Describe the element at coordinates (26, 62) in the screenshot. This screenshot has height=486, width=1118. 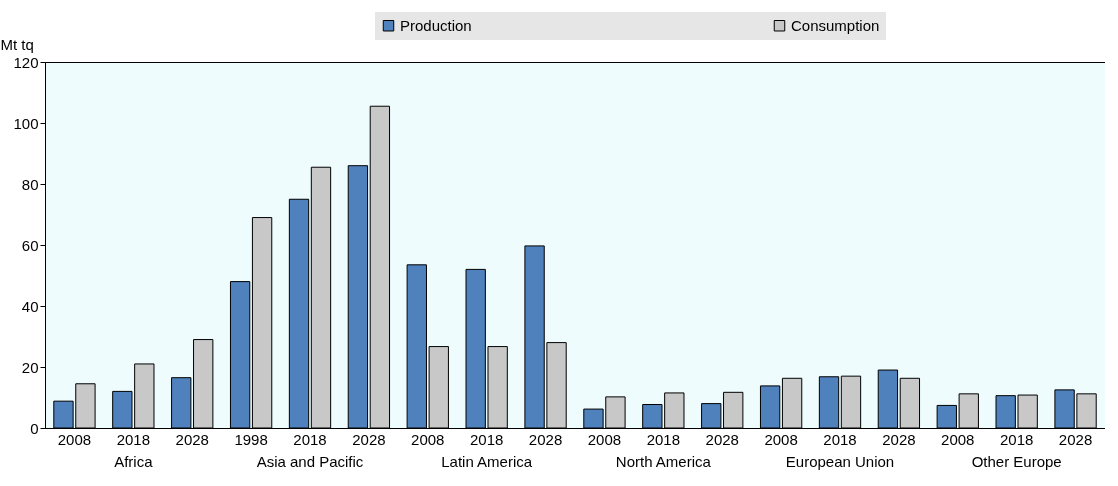
I see `y-tick-label: 120` at that location.